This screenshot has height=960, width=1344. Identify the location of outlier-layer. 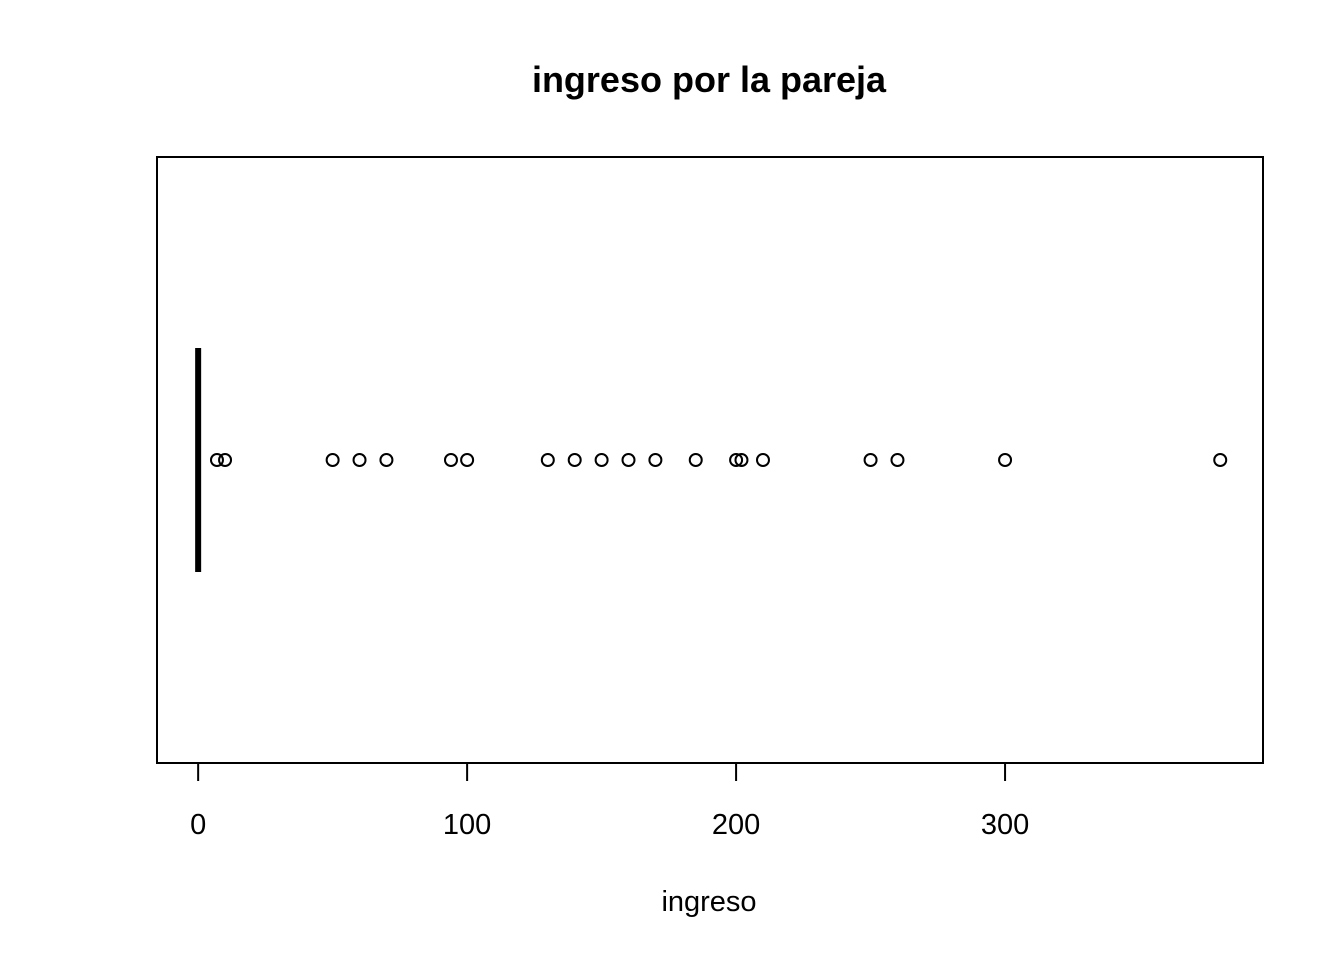
(718, 460).